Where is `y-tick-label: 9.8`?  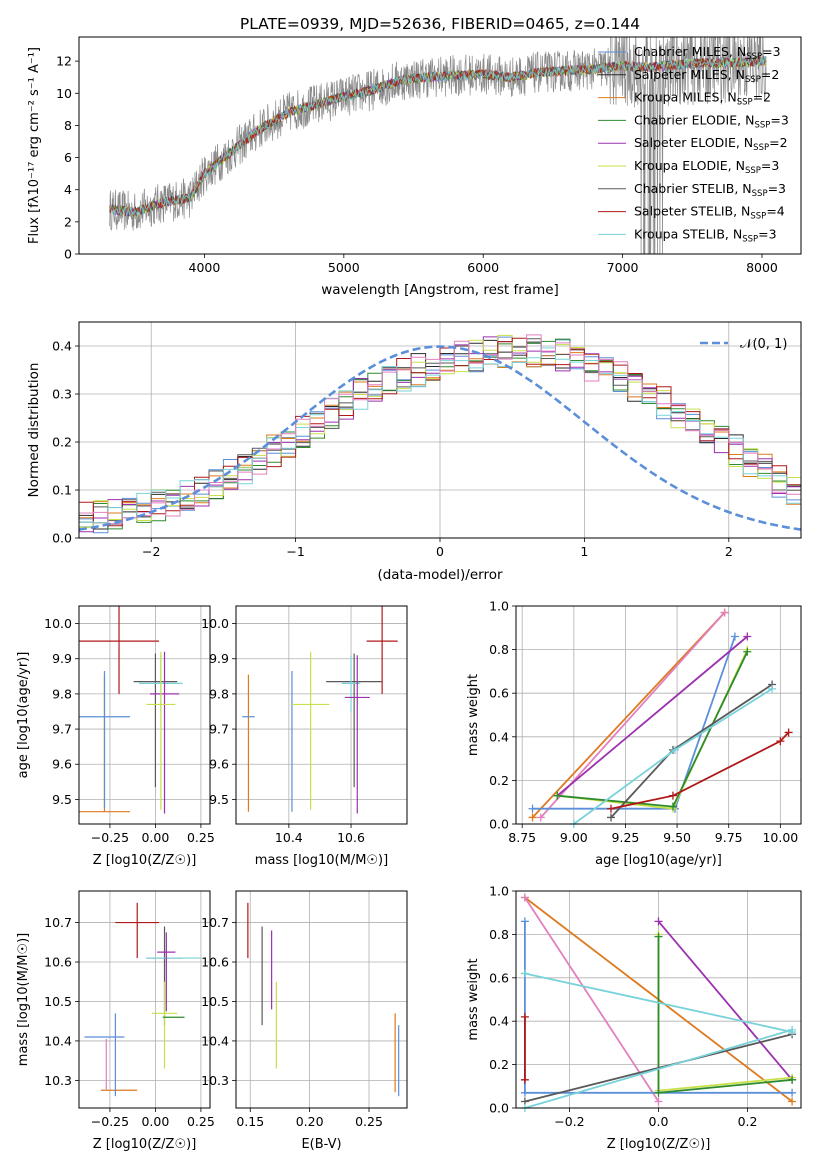 y-tick-label: 9.8 is located at coordinates (219, 693).